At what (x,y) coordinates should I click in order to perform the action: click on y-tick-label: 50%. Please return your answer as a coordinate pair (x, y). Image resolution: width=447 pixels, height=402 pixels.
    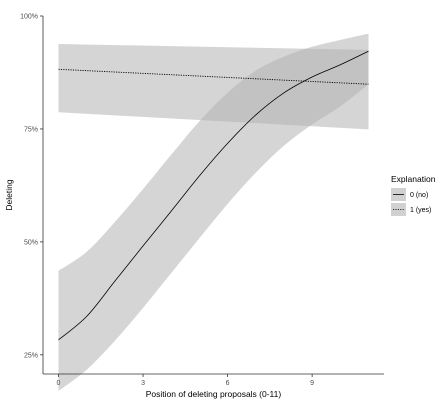
    Looking at the image, I should click on (31, 242).